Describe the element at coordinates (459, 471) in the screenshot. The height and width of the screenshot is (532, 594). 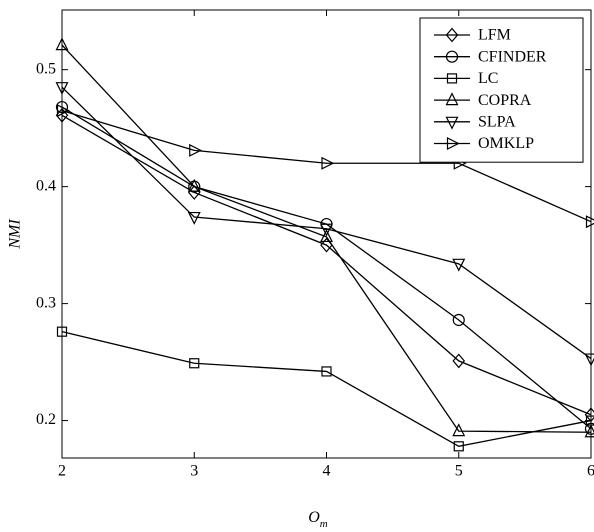
I see `x-tick-label: 5` at that location.